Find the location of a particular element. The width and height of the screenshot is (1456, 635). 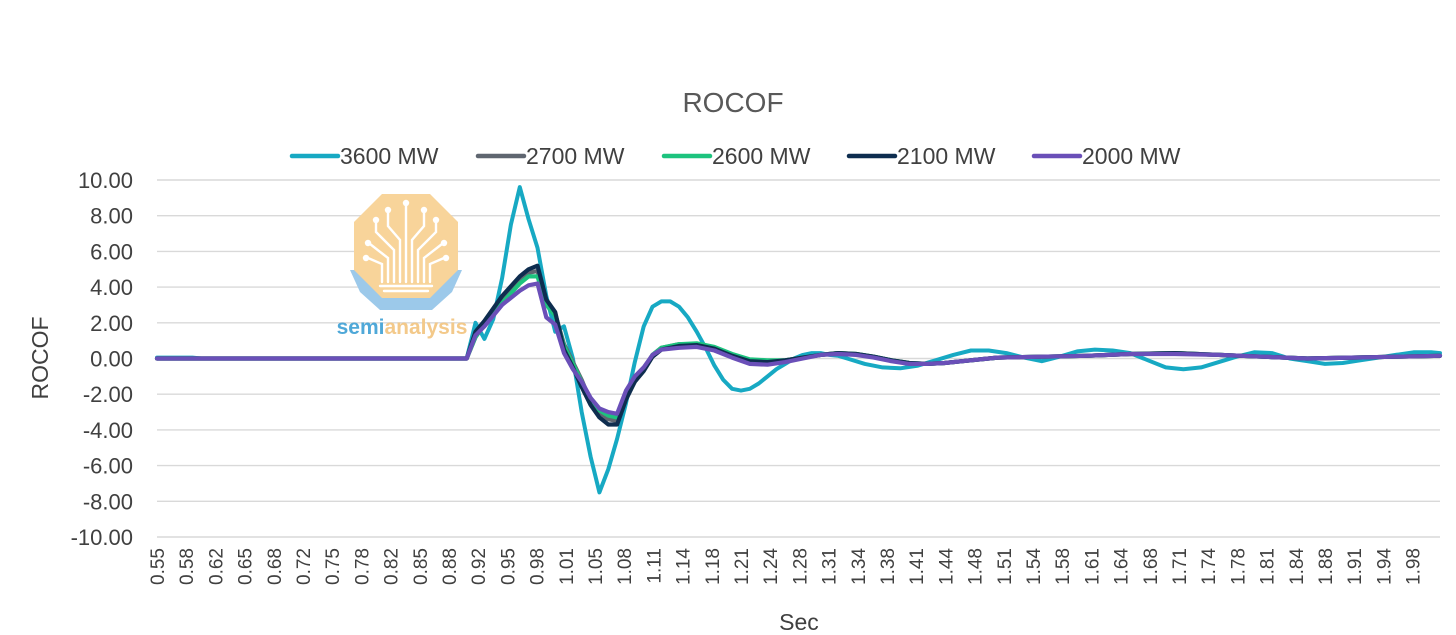

y-tick-label: 10.00 is located at coordinates (105, 180).